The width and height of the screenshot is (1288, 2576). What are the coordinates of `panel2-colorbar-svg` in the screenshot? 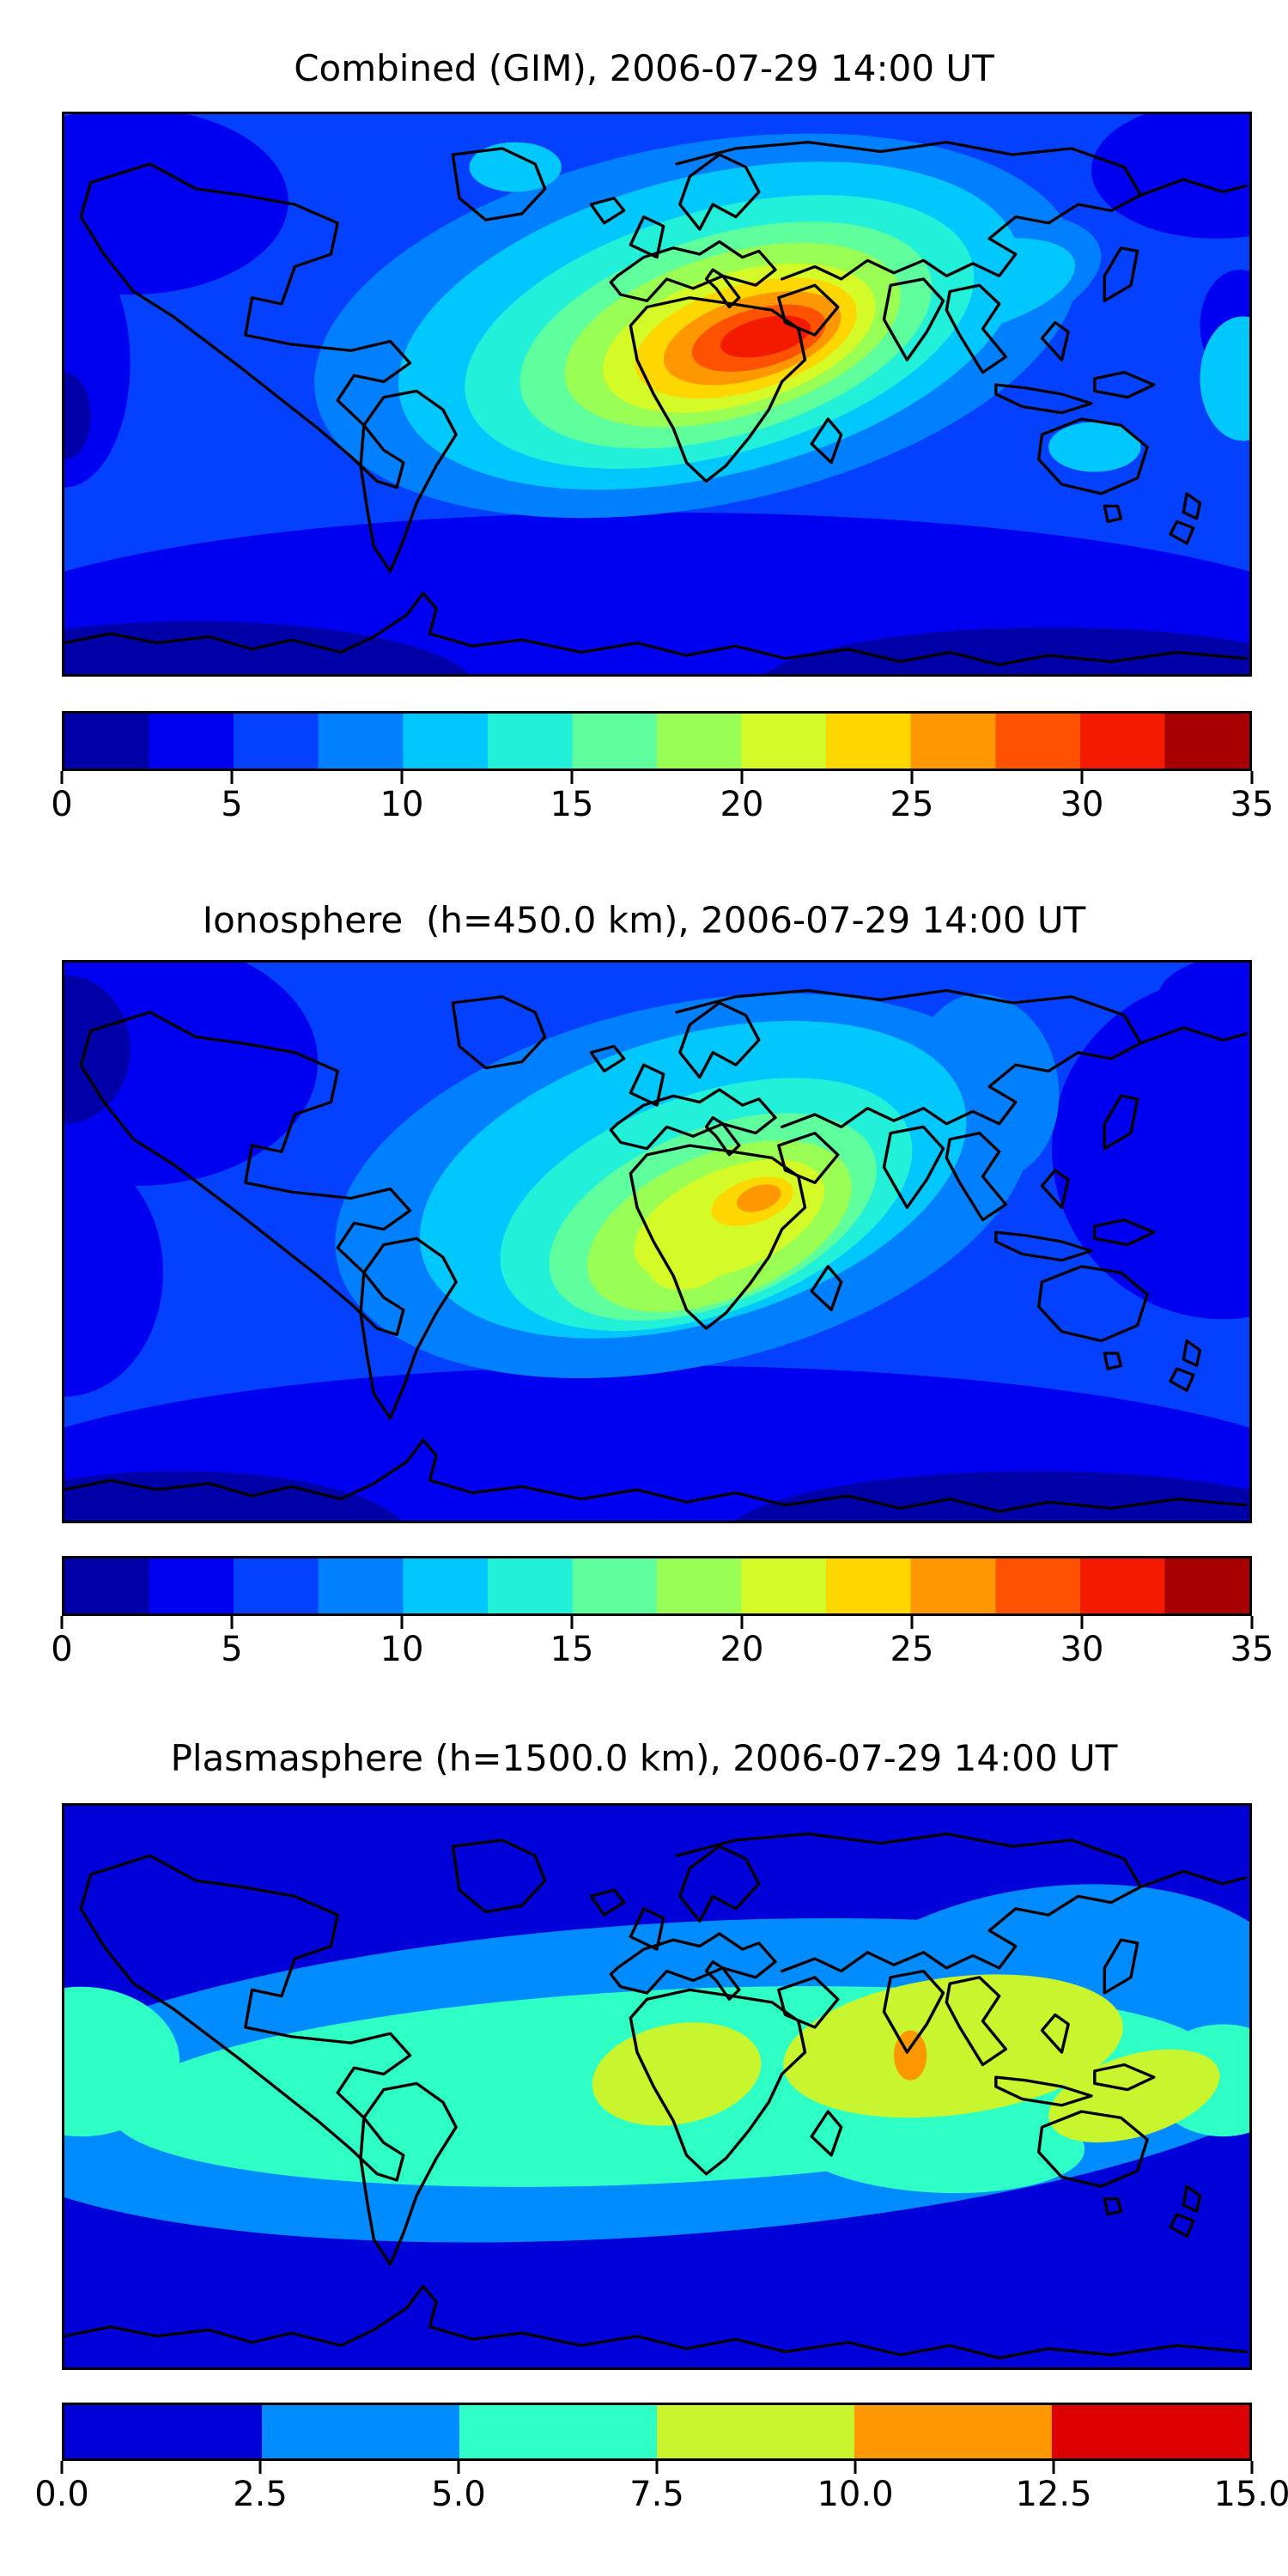 It's located at (656, 1586).